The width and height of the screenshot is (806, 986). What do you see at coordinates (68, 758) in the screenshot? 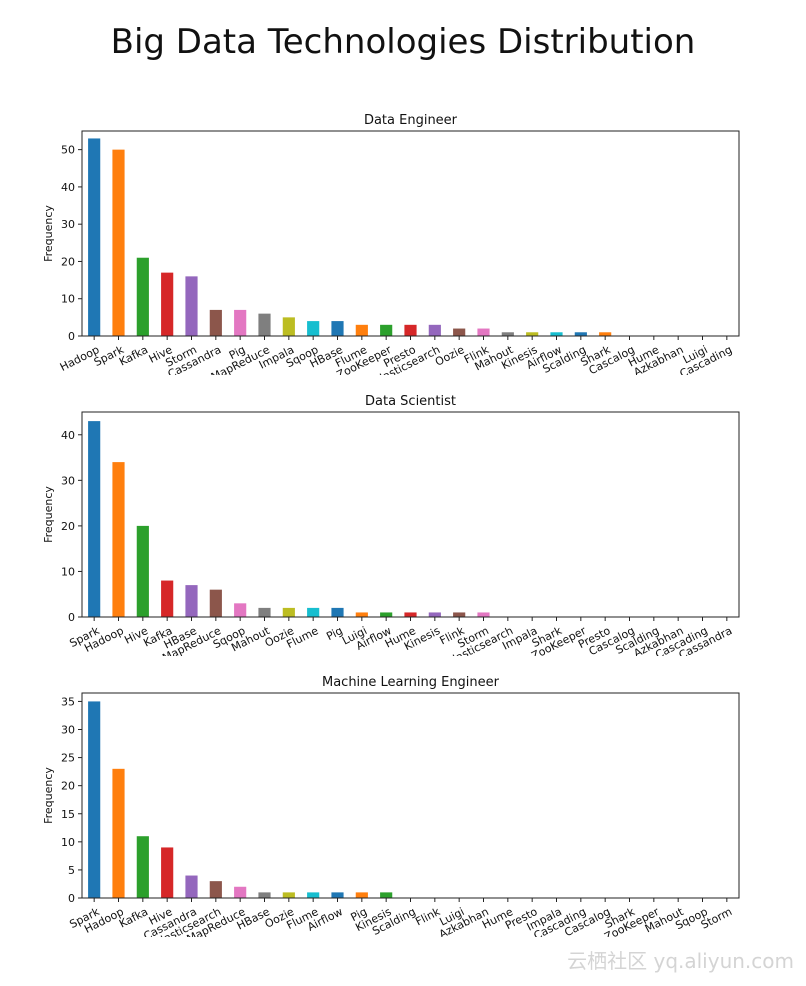
I see `y-tick-label: 25` at bounding box center [68, 758].